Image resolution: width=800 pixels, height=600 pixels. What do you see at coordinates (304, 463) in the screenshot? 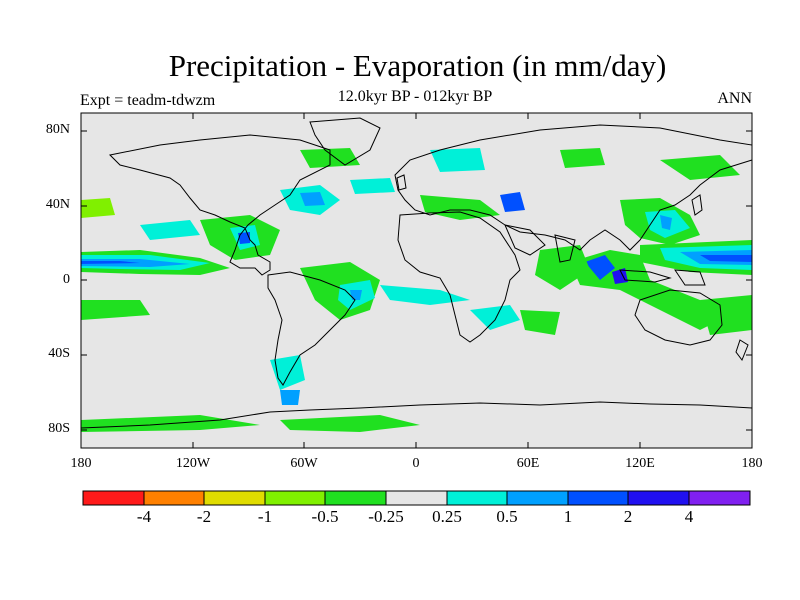
I see `x-tick-label: 60W` at bounding box center [304, 463].